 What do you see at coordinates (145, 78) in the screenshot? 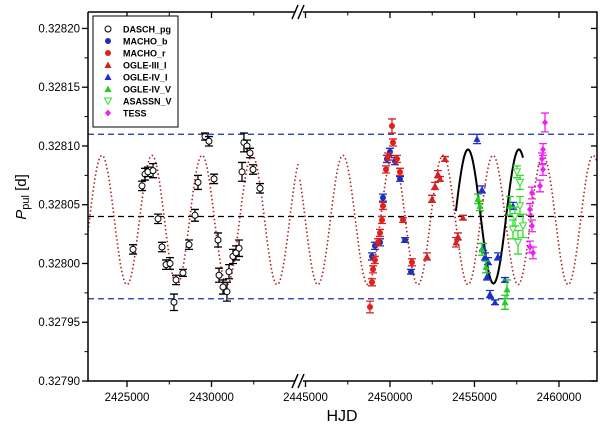
I see `legend-label: OGLE-IV_I` at bounding box center [145, 78].